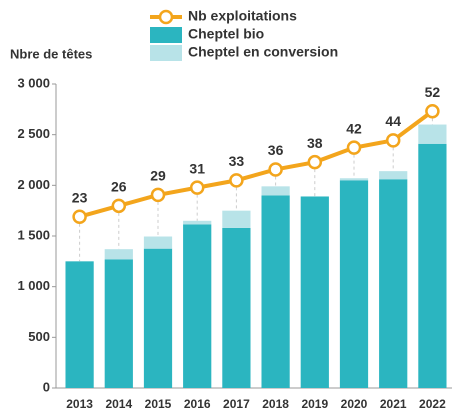 Image resolution: width=459 pixels, height=415 pixels. What do you see at coordinates (80, 197) in the screenshot?
I see `data-label: 23` at bounding box center [80, 197].